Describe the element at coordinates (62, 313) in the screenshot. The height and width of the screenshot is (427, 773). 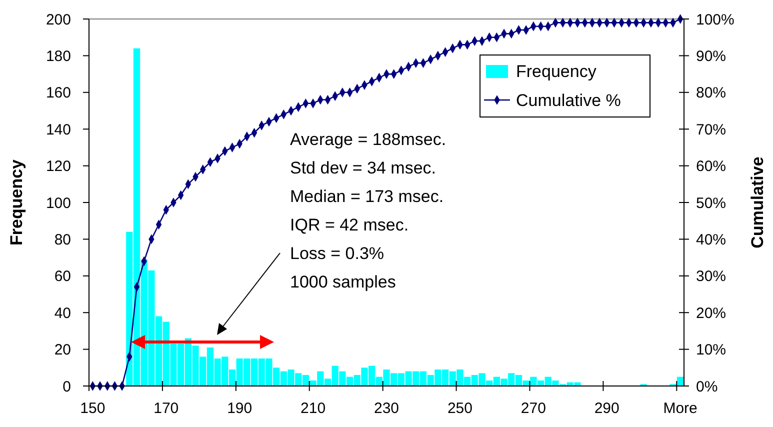
I see `y-tick-label: 40` at that location.